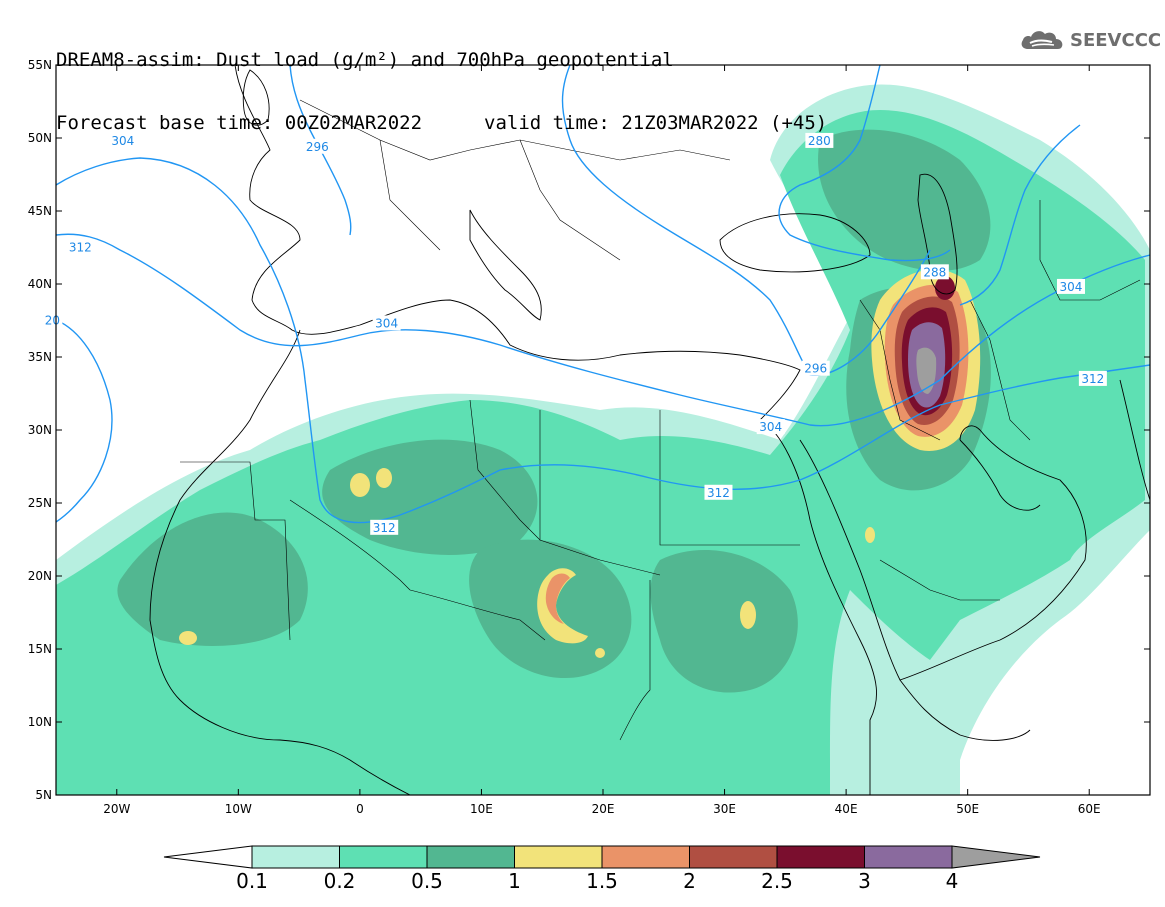  Describe the element at coordinates (40, 357) in the screenshot. I see `lat-tick-label: 35N` at that location.